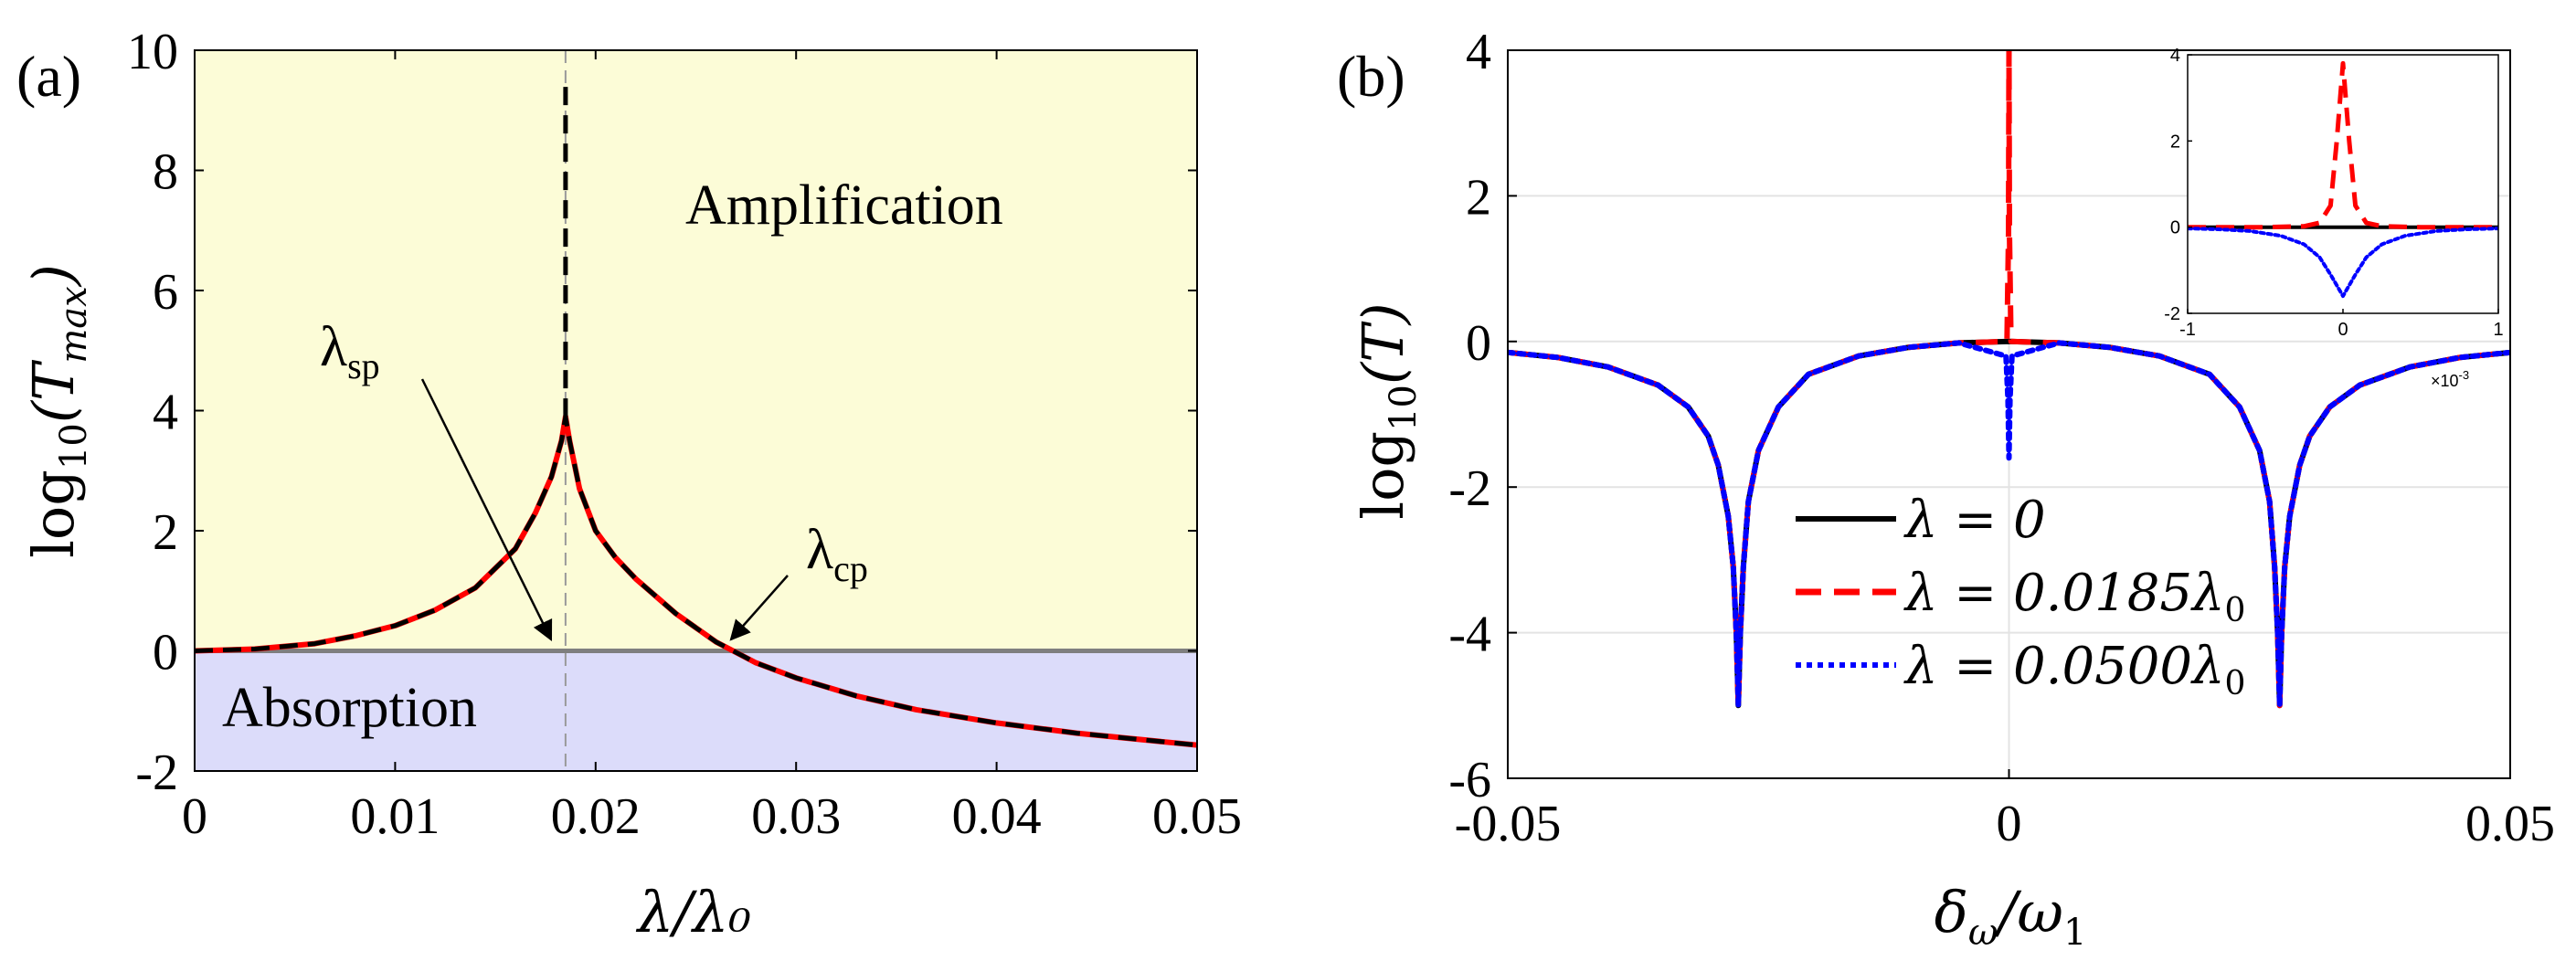 The height and width of the screenshot is (961, 2576). I want to click on legend: λ = 0 λ = 0.0185λ0 λ = 0.0500λ0, so click(2020, 596).